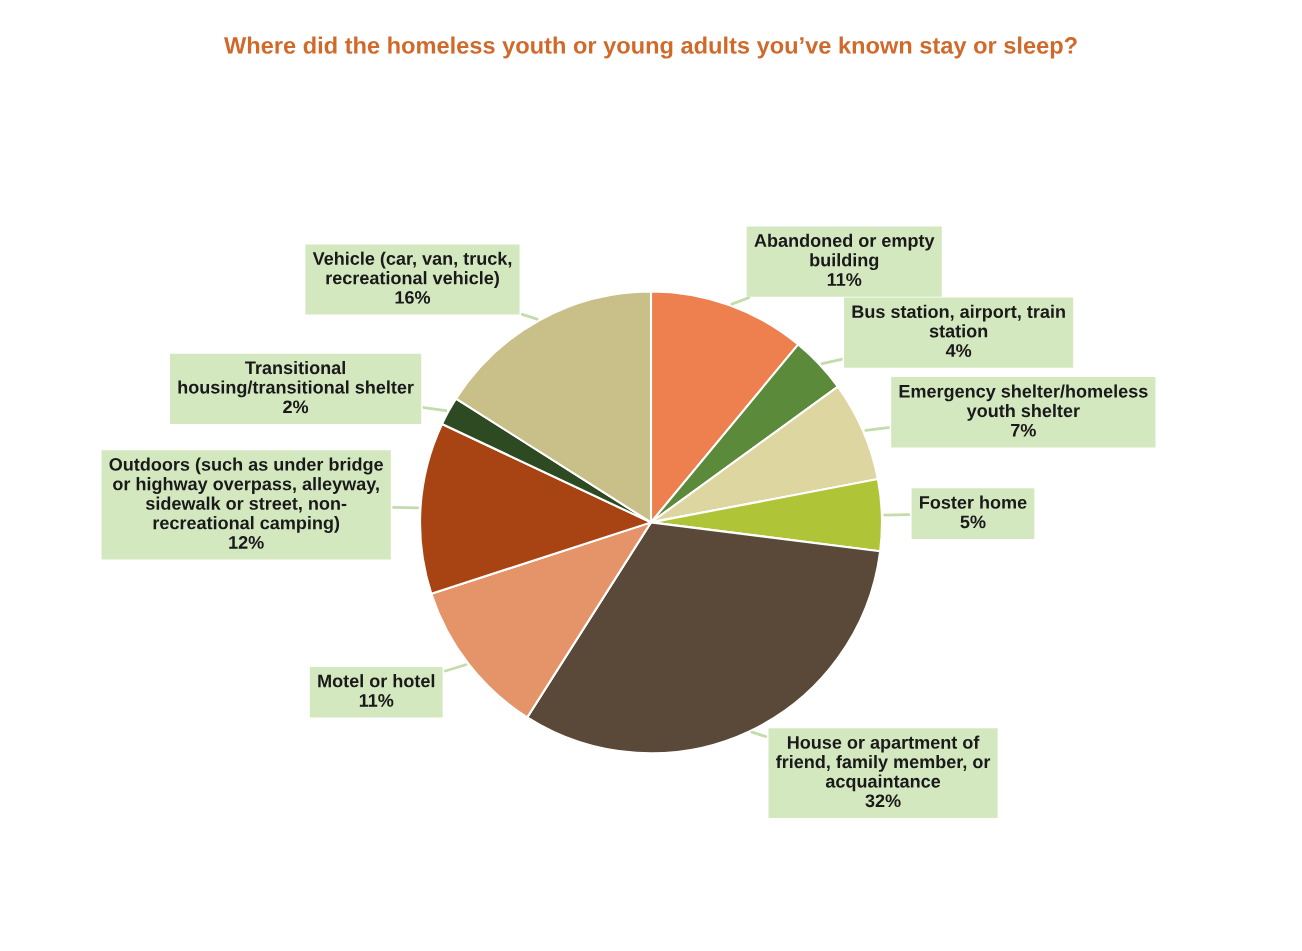 The image size is (1302, 951). What do you see at coordinates (246, 495) in the screenshot?
I see `slice-label: Outdoors (such as under bridge or highway overpass, alleyway, sidewalk or street, non- recreational camping)` at bounding box center [246, 495].